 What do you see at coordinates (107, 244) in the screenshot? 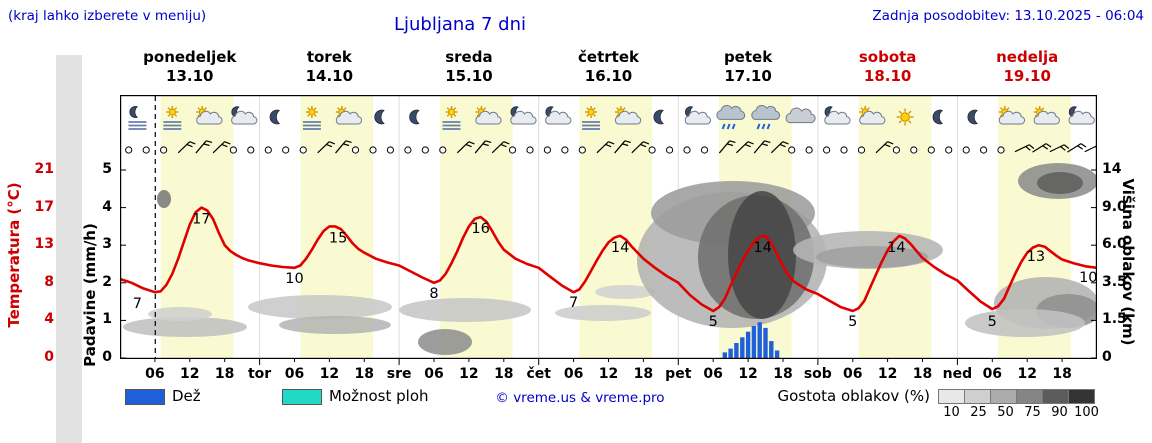
I see `precip-tick: 3` at bounding box center [107, 244].